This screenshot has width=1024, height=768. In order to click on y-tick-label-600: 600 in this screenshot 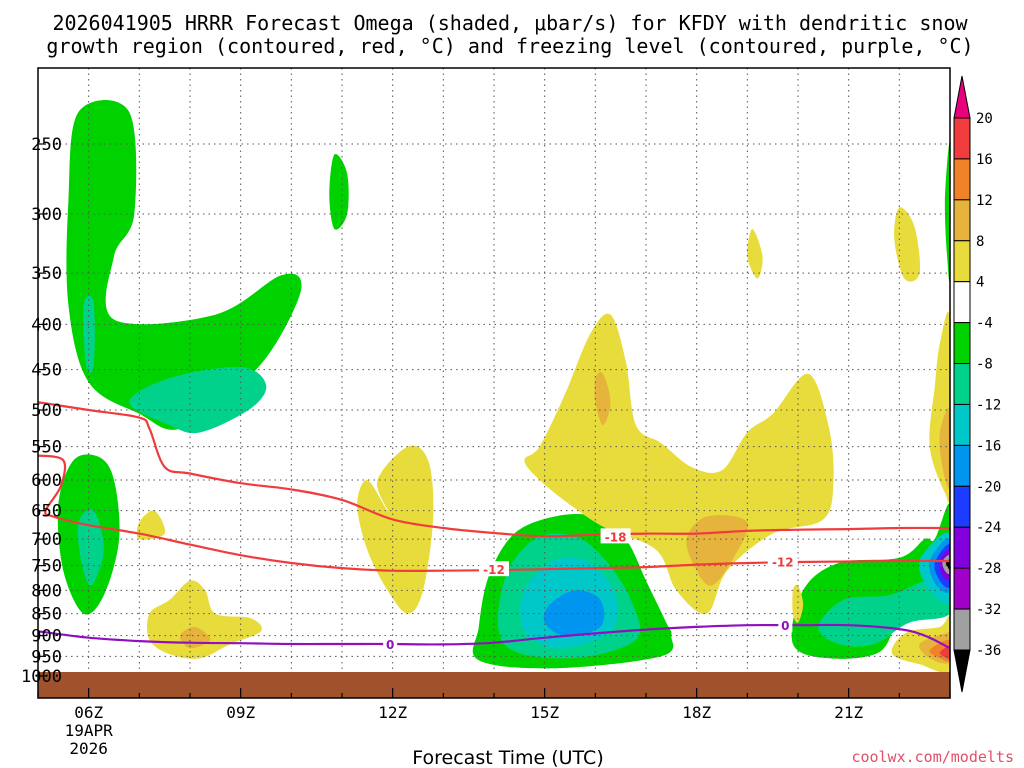, I will do `click(46, 481)`.